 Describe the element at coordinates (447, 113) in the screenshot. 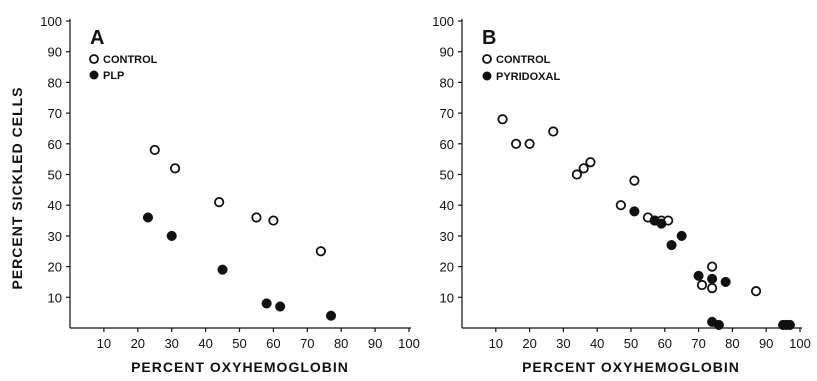

I see `y-tick-label-b: 70` at that location.